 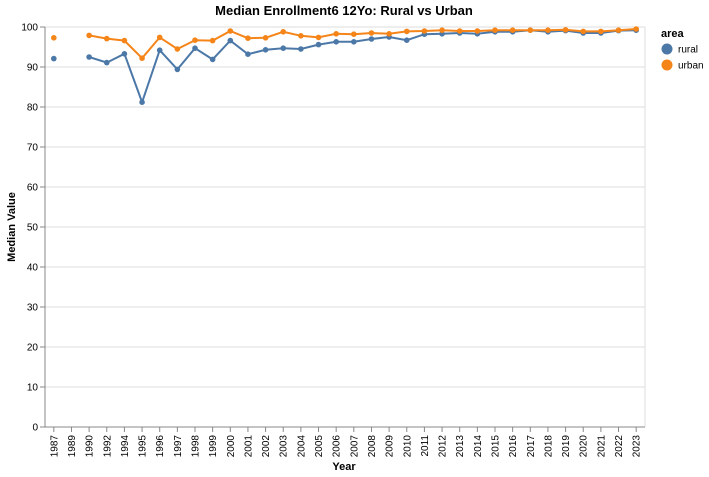 I want to click on legend-symbol-rural, so click(x=667, y=49).